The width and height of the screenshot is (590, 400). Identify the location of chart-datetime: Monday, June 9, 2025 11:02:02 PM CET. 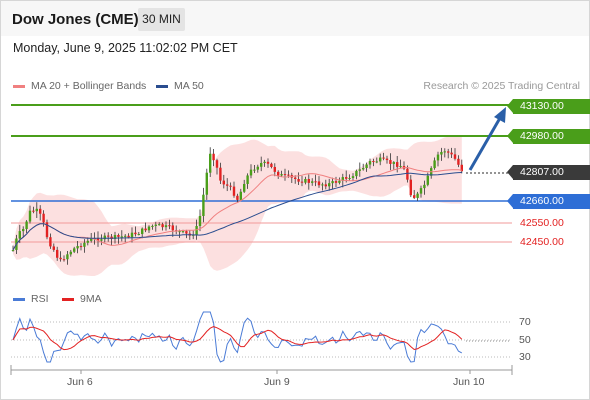
(125, 48).